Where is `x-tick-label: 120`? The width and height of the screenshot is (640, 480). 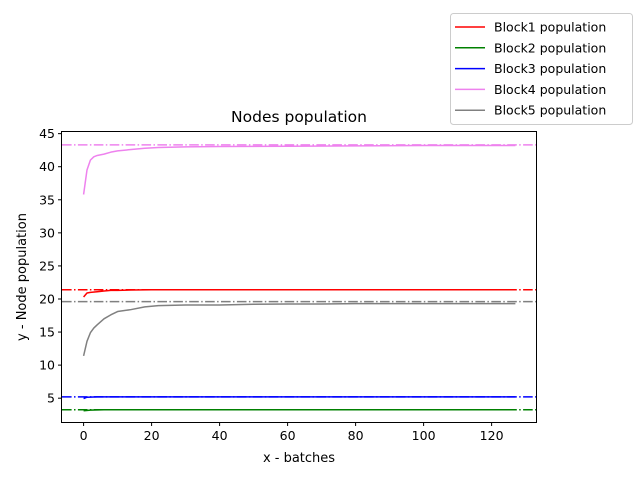
x-tick-label: 120 is located at coordinates (492, 435).